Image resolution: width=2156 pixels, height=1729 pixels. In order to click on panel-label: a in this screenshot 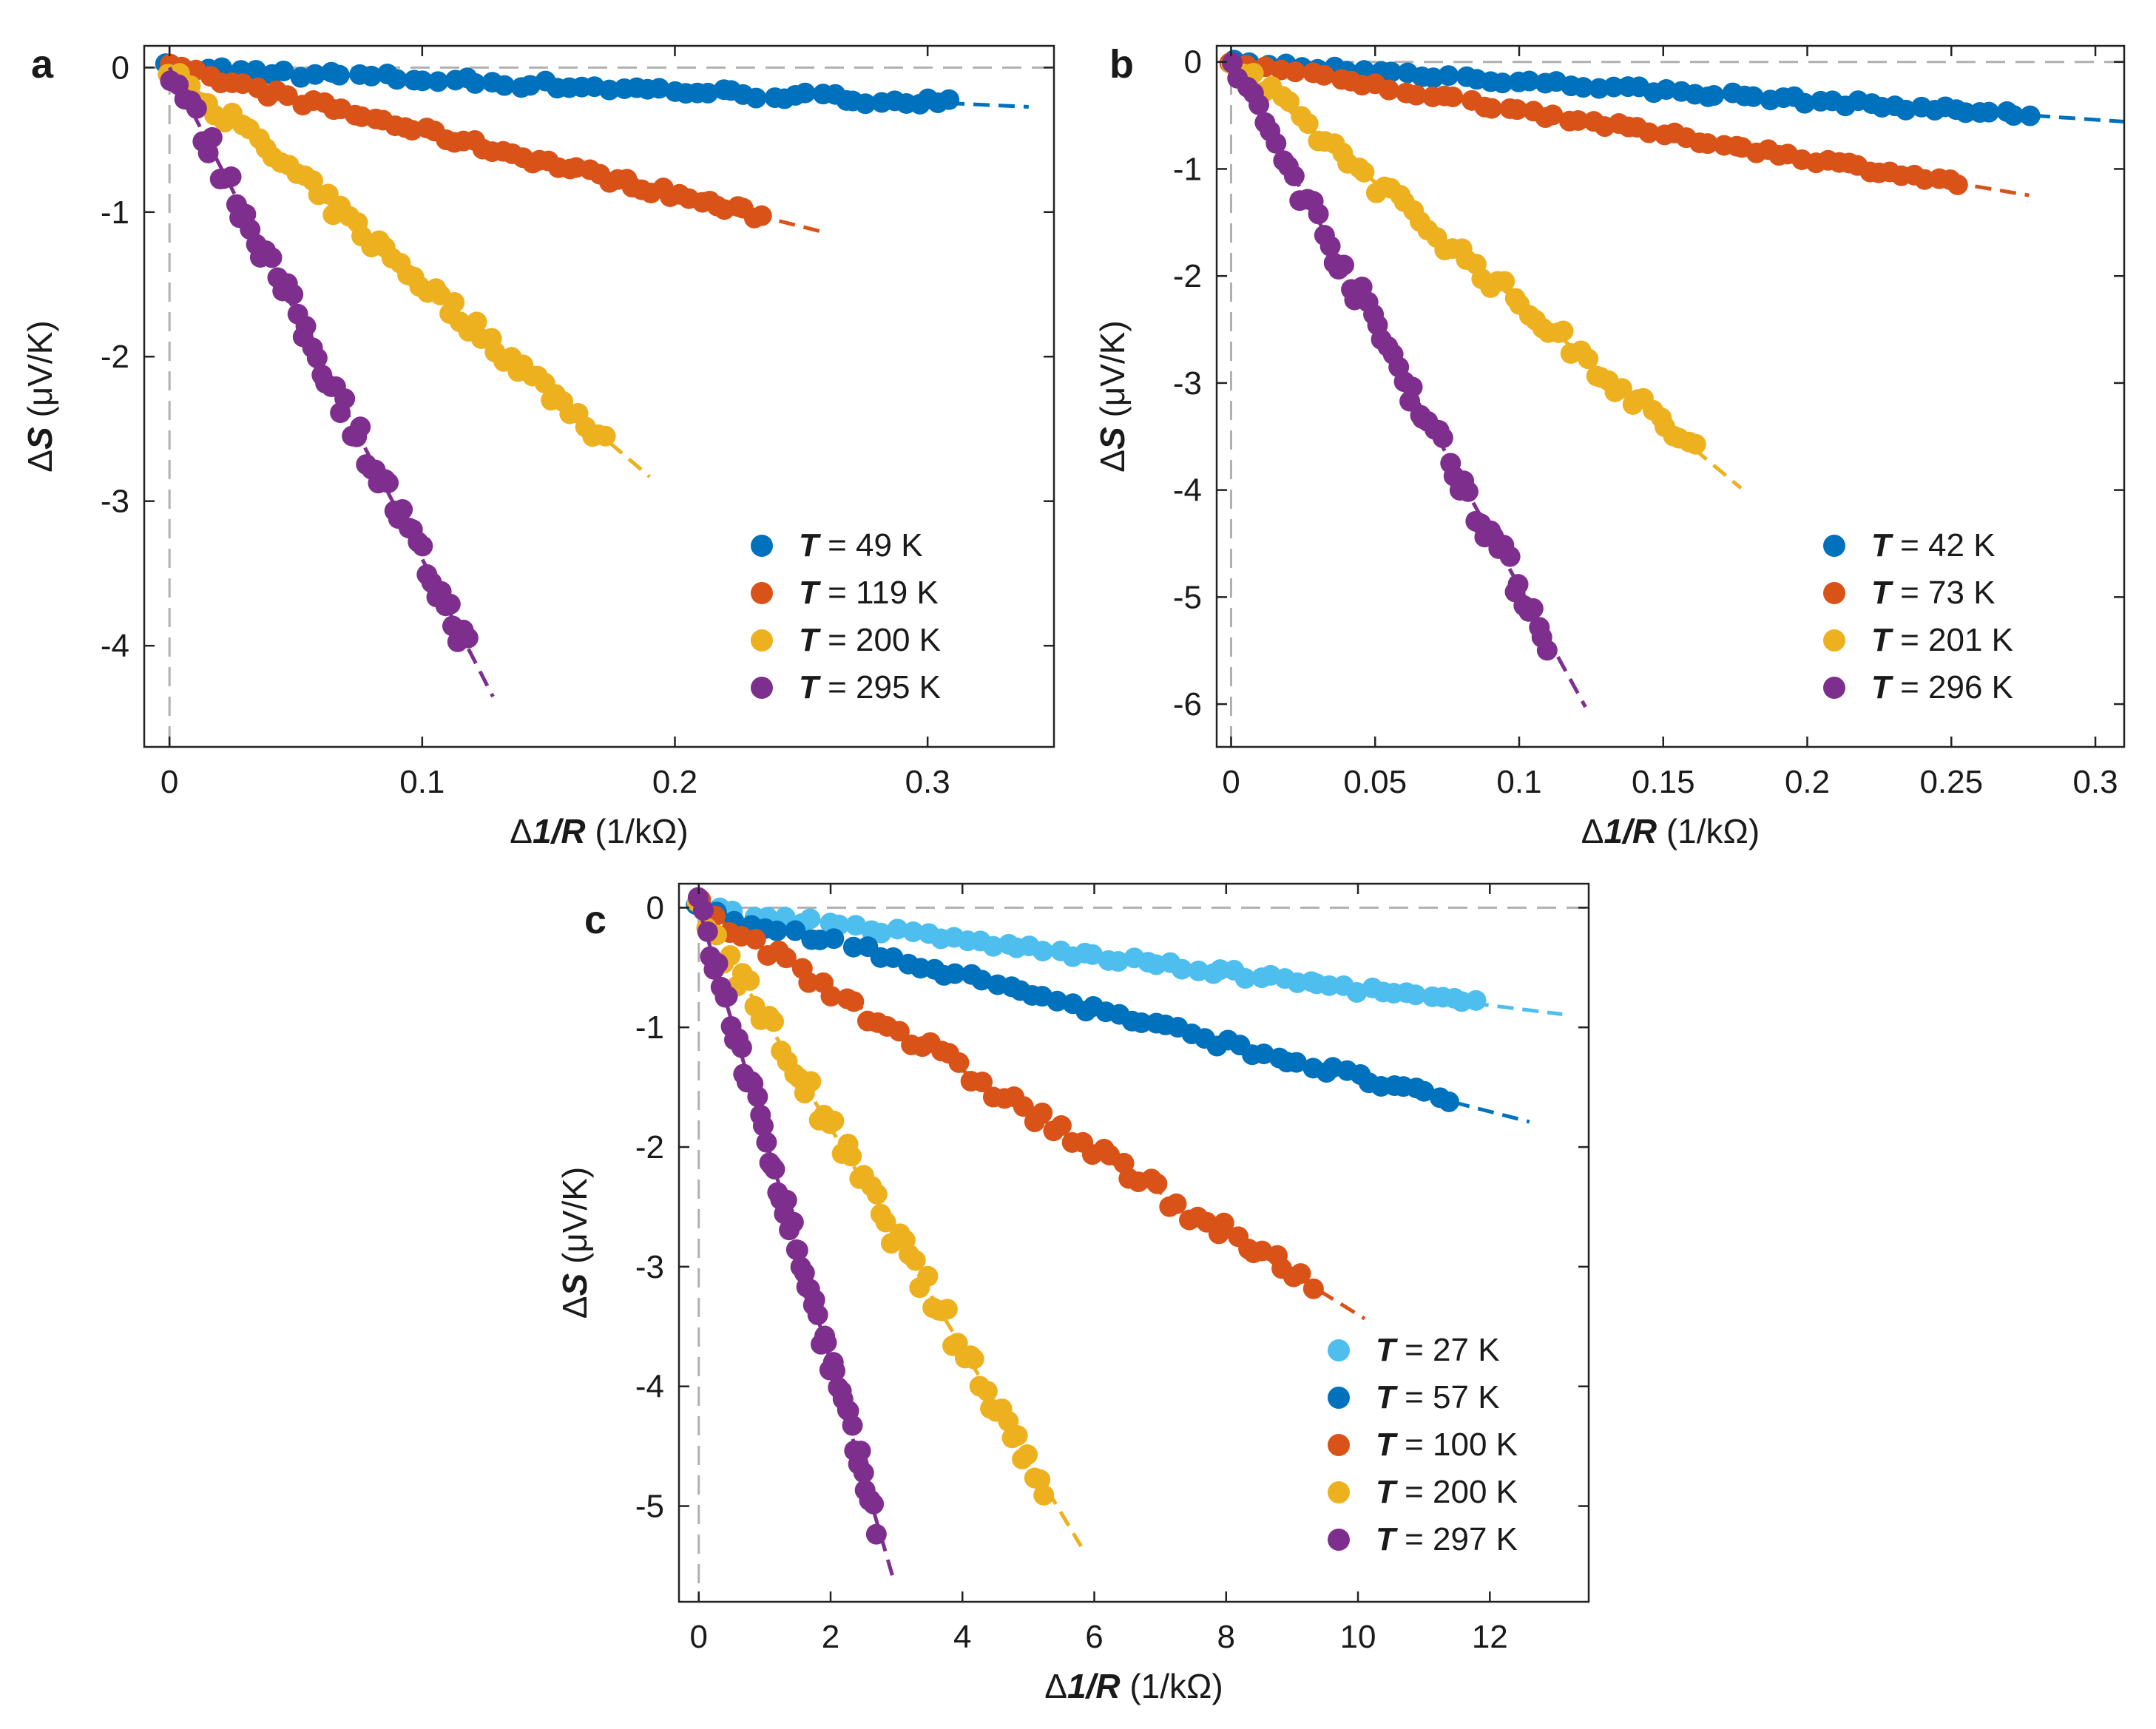, I will do `click(42, 64)`.